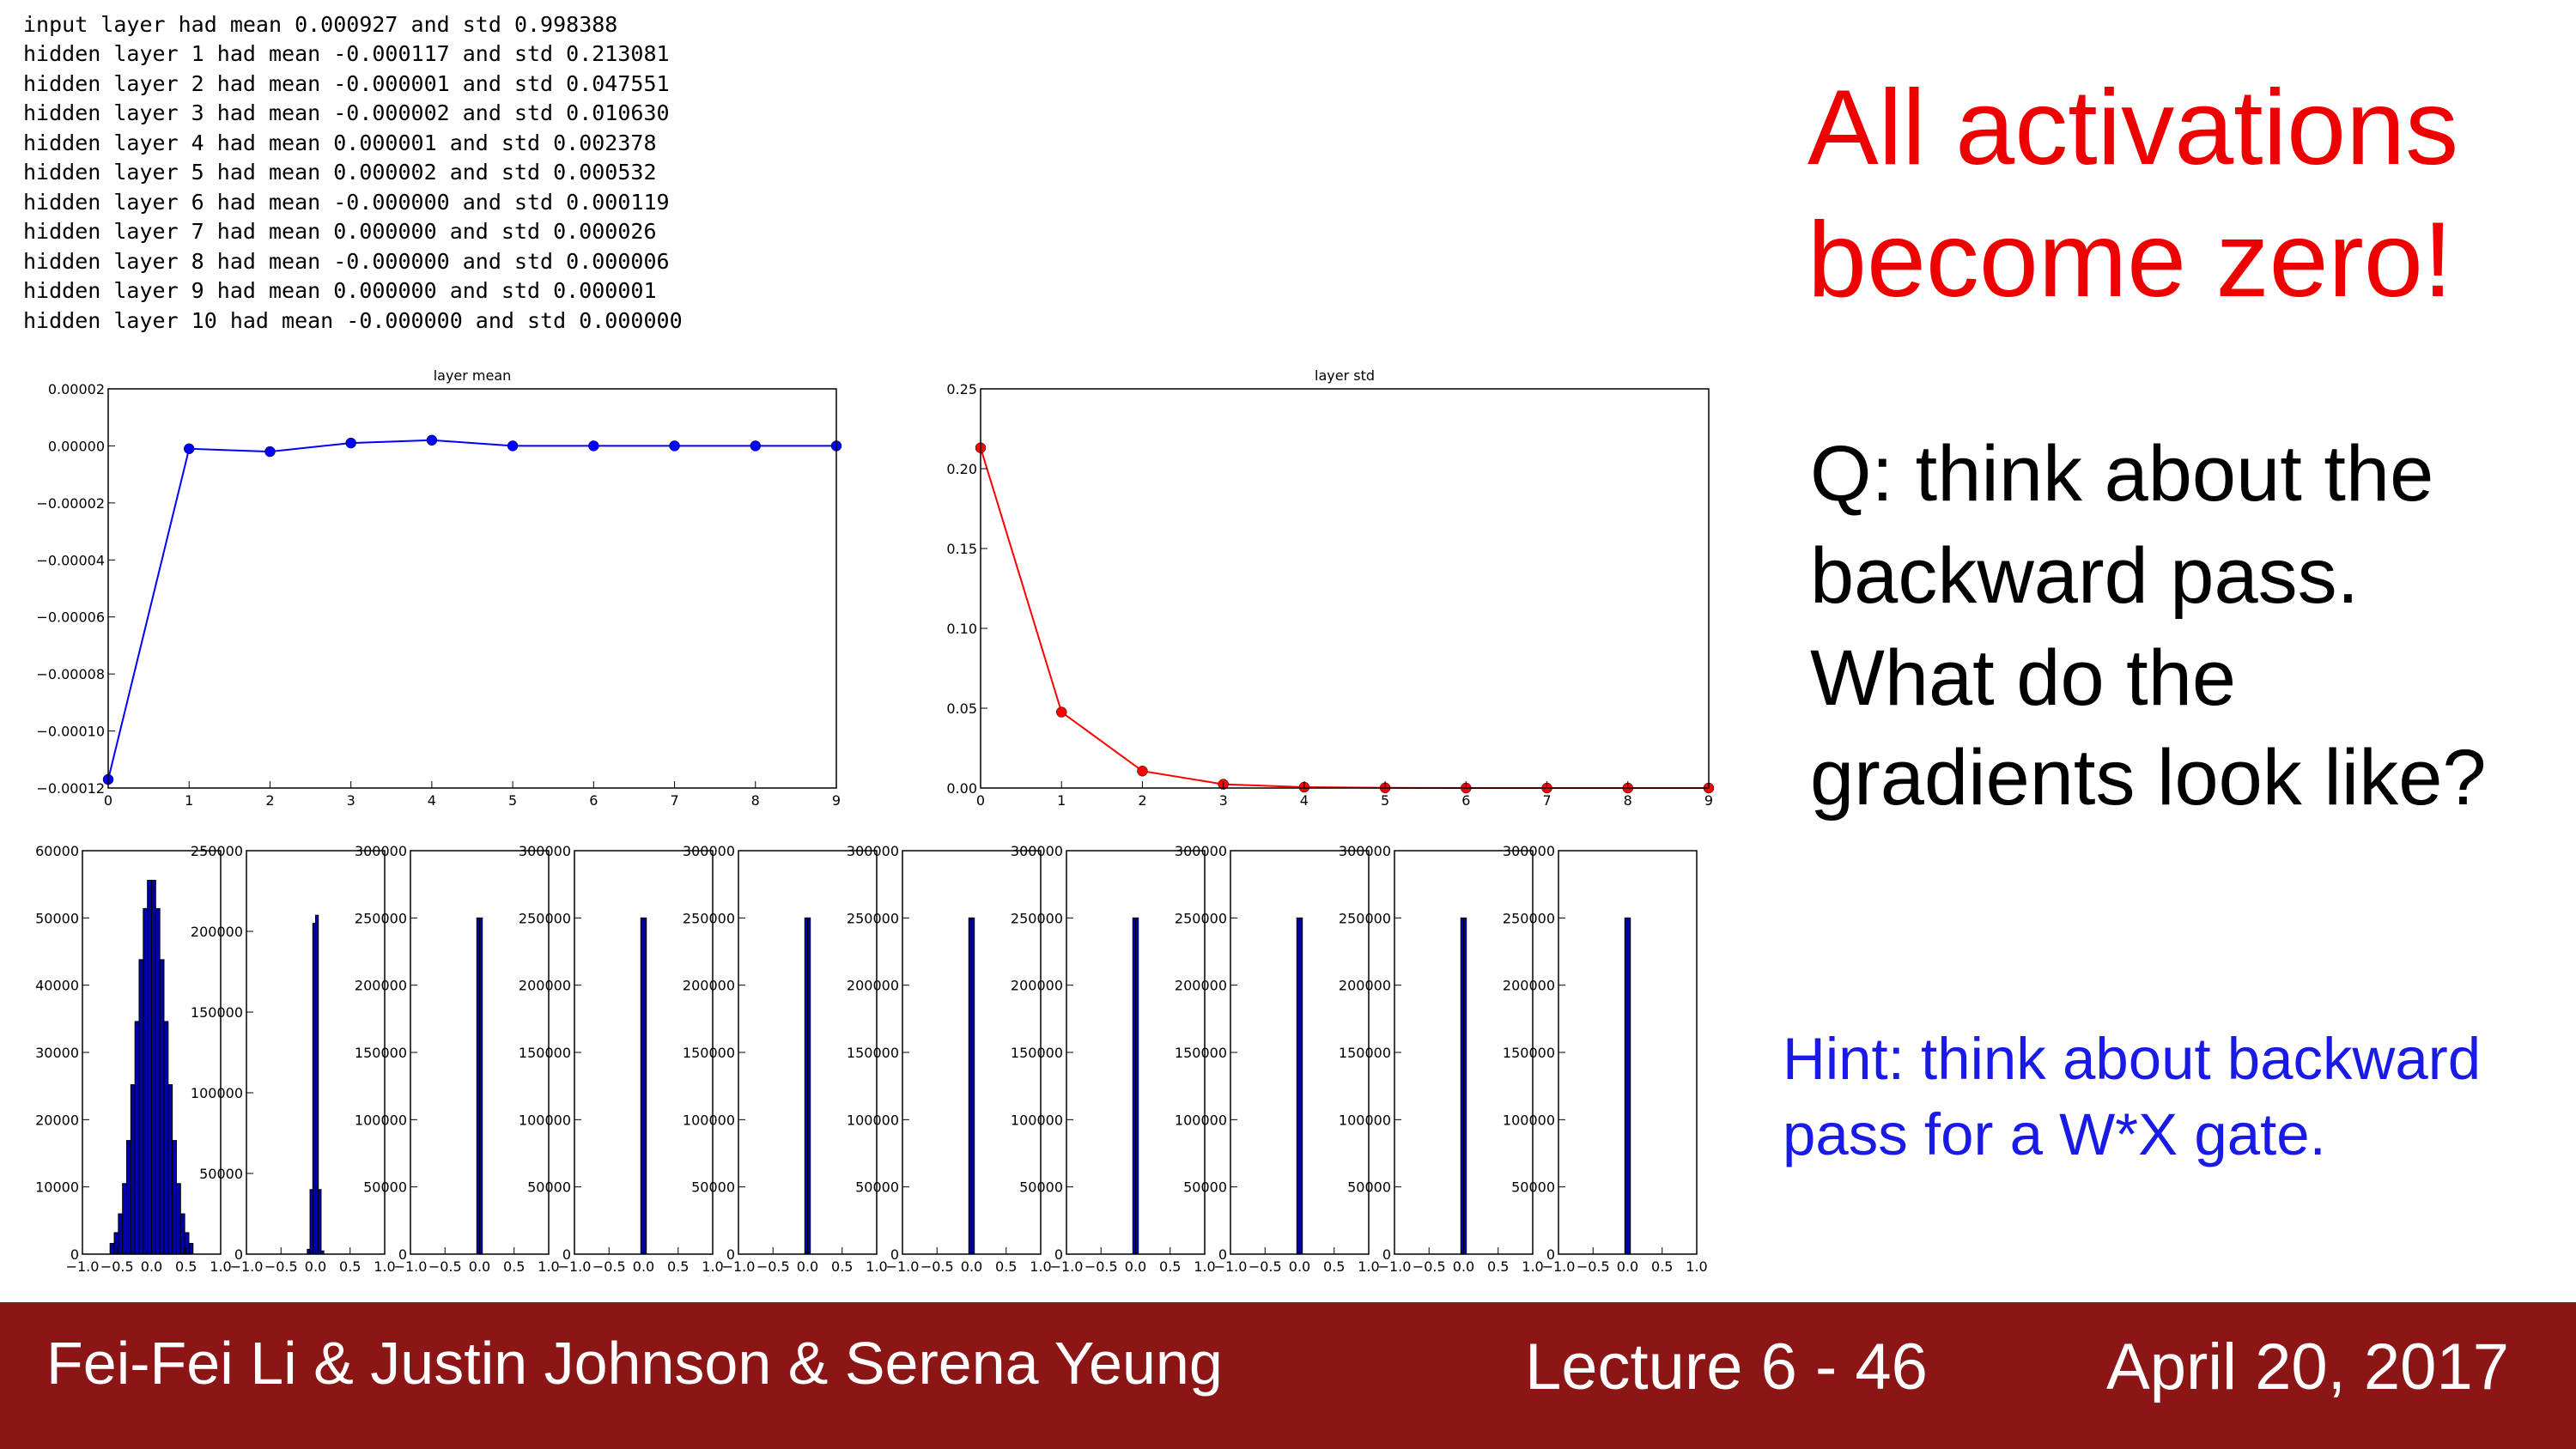  I want to click on x-tick-label: 7, so click(1546, 800).